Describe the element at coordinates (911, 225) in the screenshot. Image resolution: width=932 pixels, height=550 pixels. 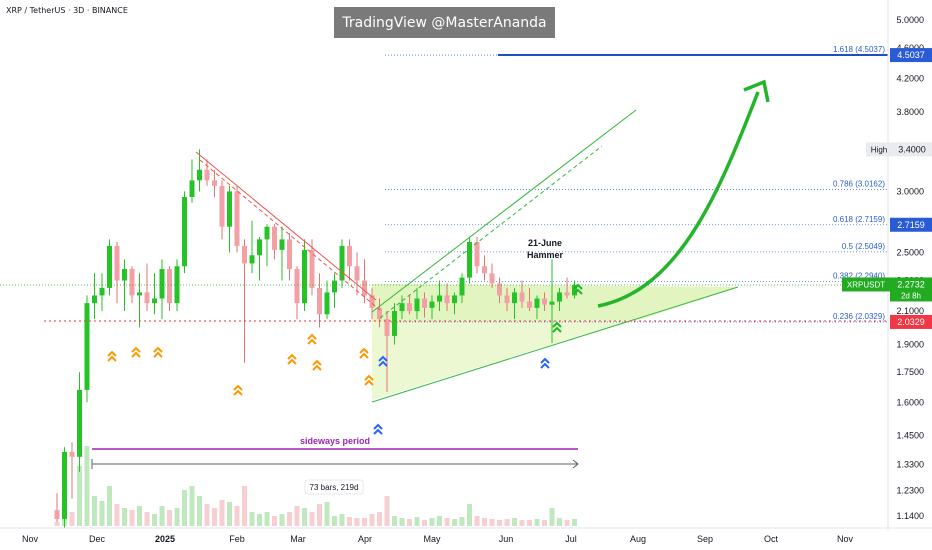
I see `price-label-2: 2.7159` at that location.